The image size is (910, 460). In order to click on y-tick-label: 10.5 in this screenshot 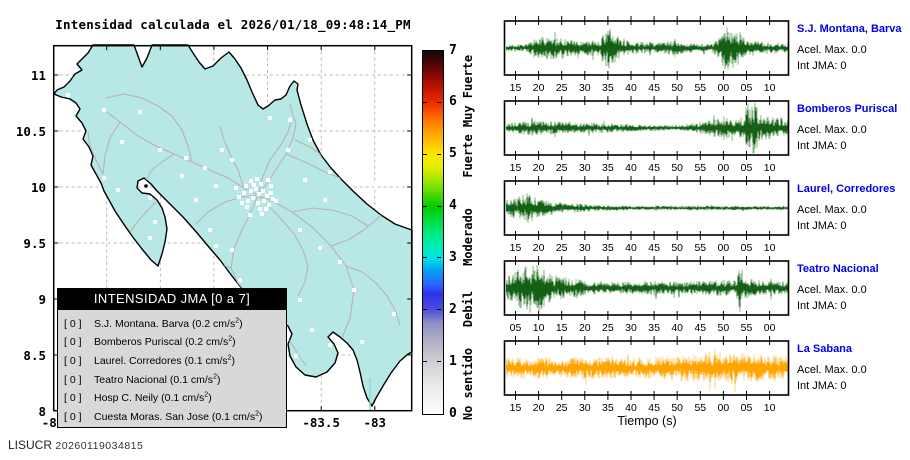, I will do `click(30, 131)`.